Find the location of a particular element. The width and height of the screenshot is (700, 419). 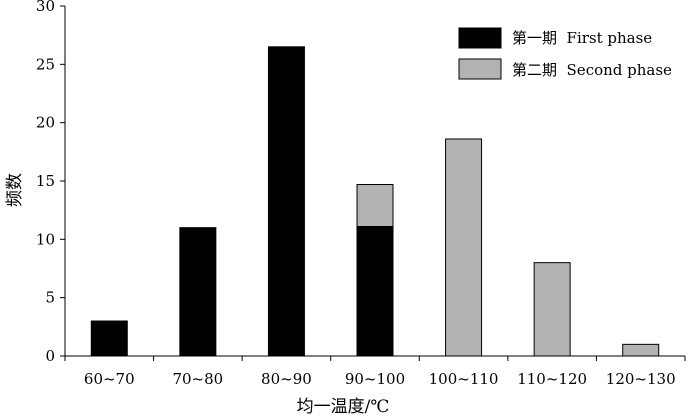

x-tick-label: 100~110 is located at coordinates (464, 379).